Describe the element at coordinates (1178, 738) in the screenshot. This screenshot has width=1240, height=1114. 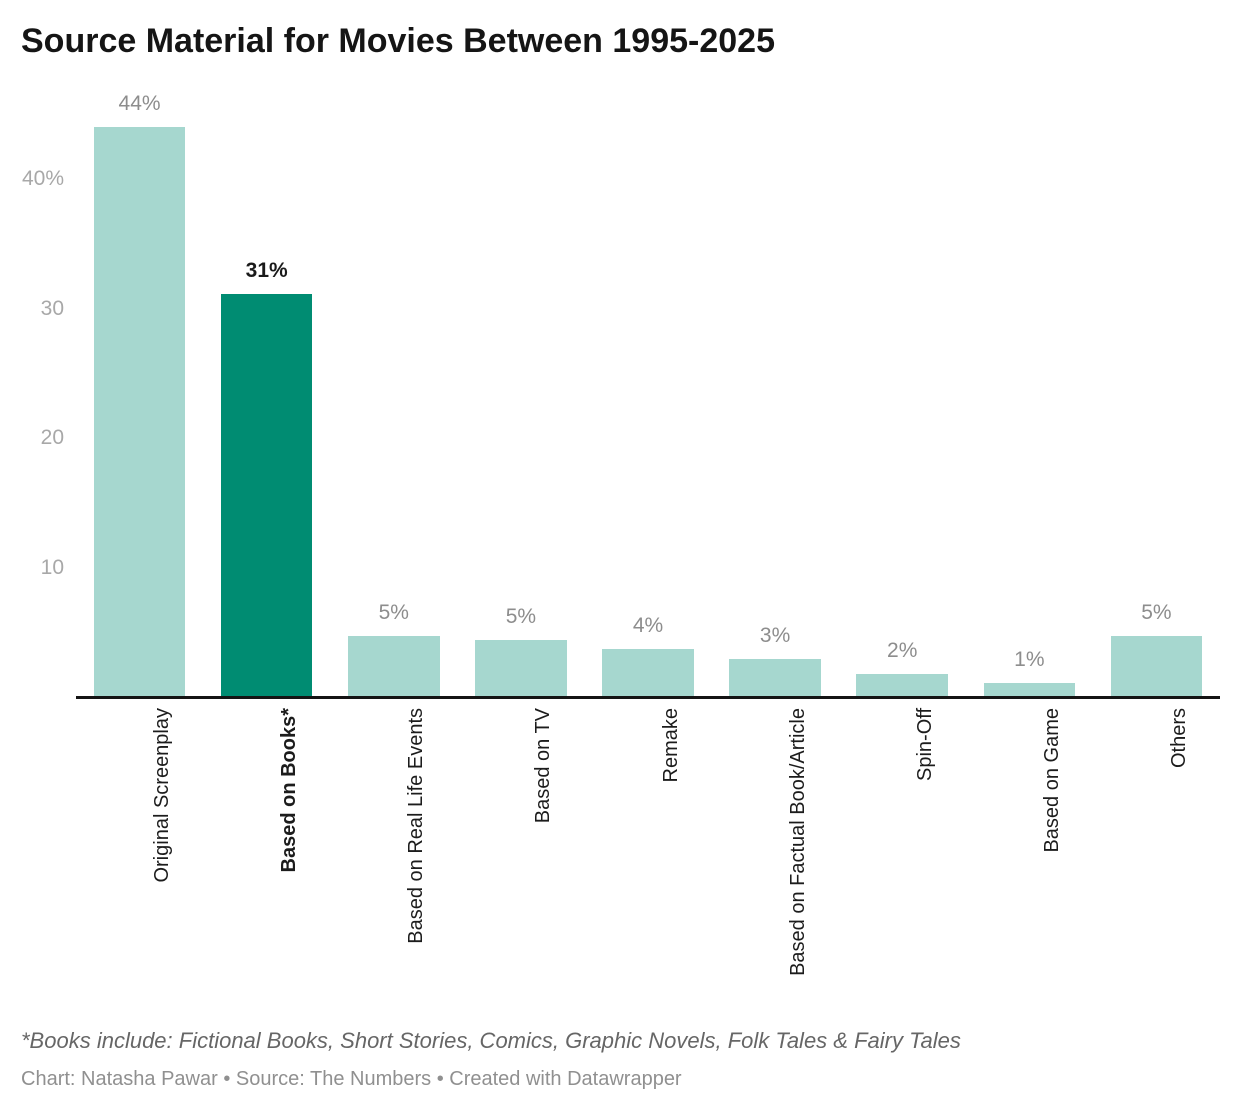
I see `category-label: Others` at that location.